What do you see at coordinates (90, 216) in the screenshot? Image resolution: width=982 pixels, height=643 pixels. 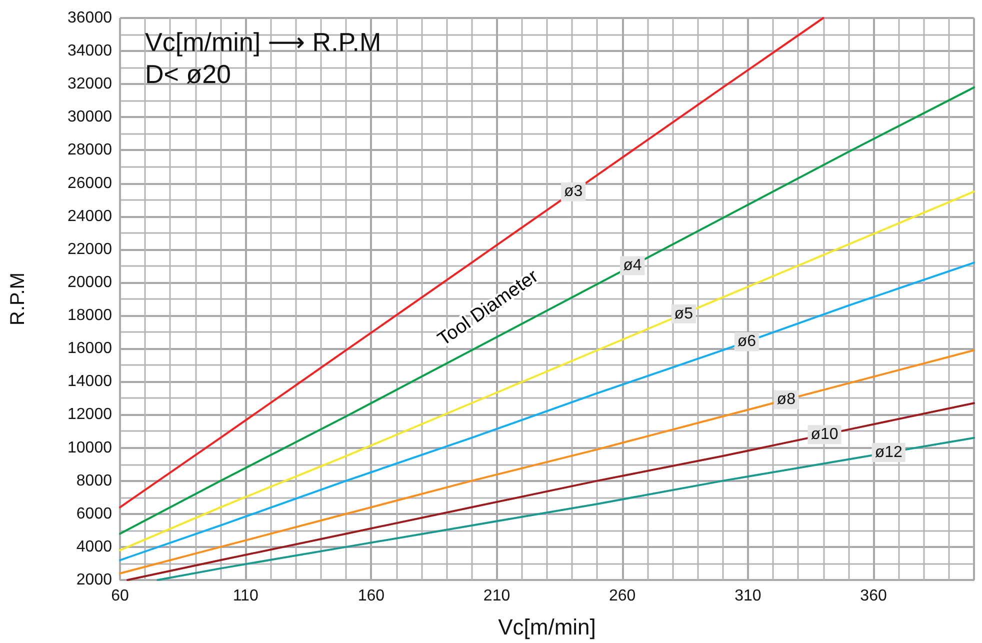 I see `y-tick-label: 24000` at bounding box center [90, 216].